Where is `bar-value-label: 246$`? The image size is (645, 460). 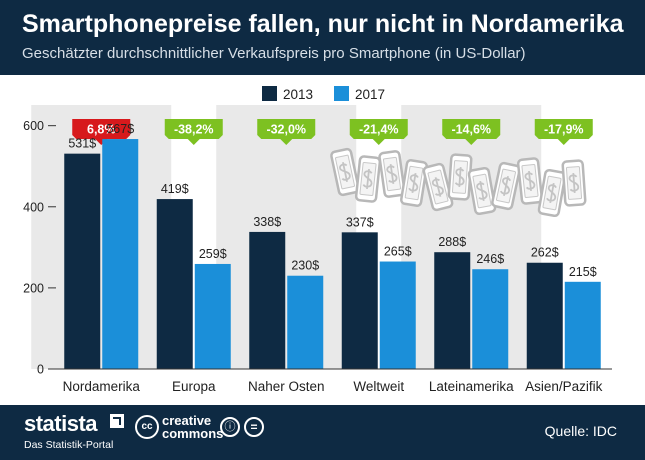 bar-value-label: 246$ is located at coordinates (490, 259).